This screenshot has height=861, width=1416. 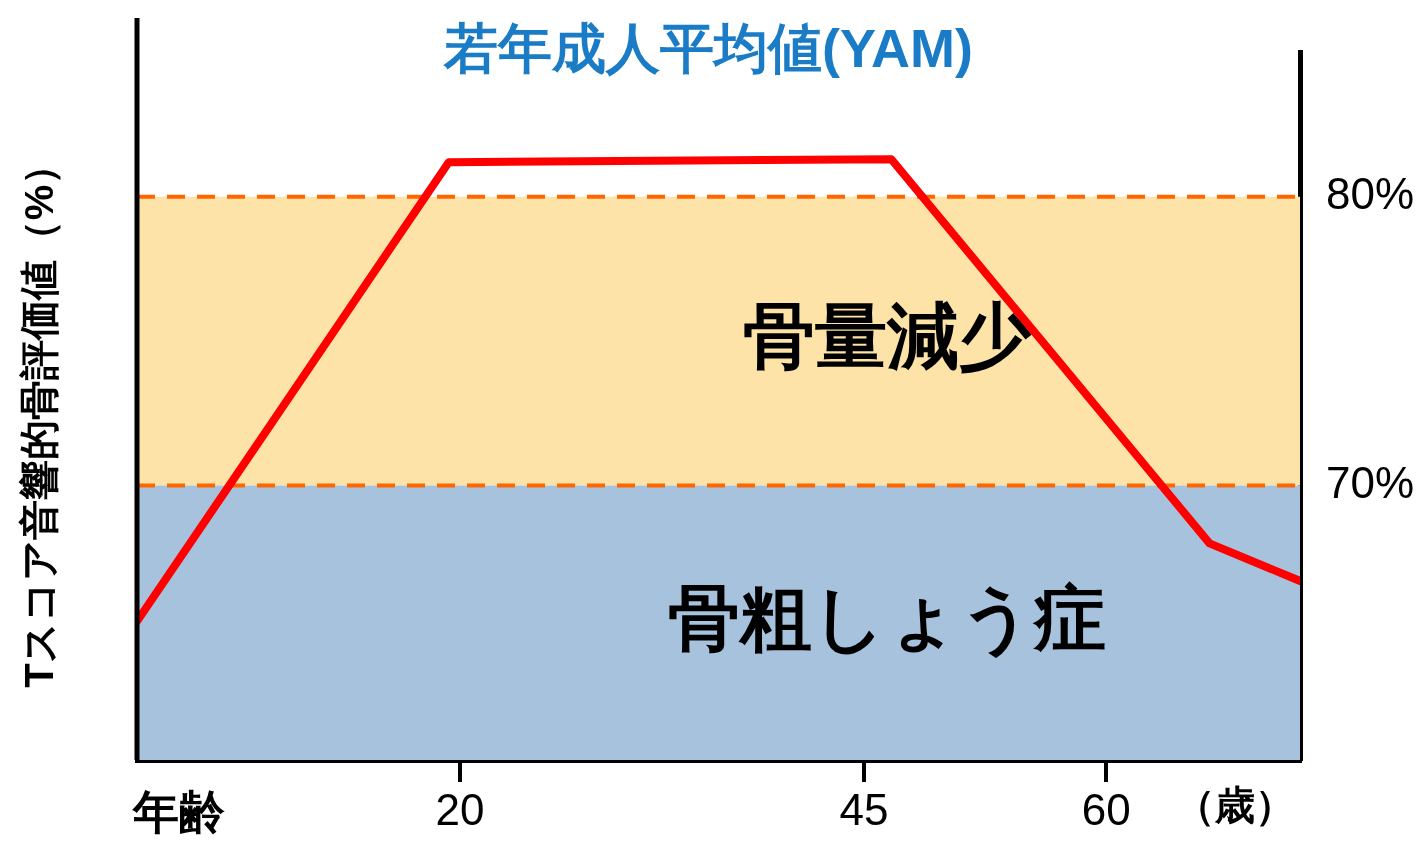 What do you see at coordinates (708, 47) in the screenshot?
I see `chart-title: 若年成人平均値(YAM)` at bounding box center [708, 47].